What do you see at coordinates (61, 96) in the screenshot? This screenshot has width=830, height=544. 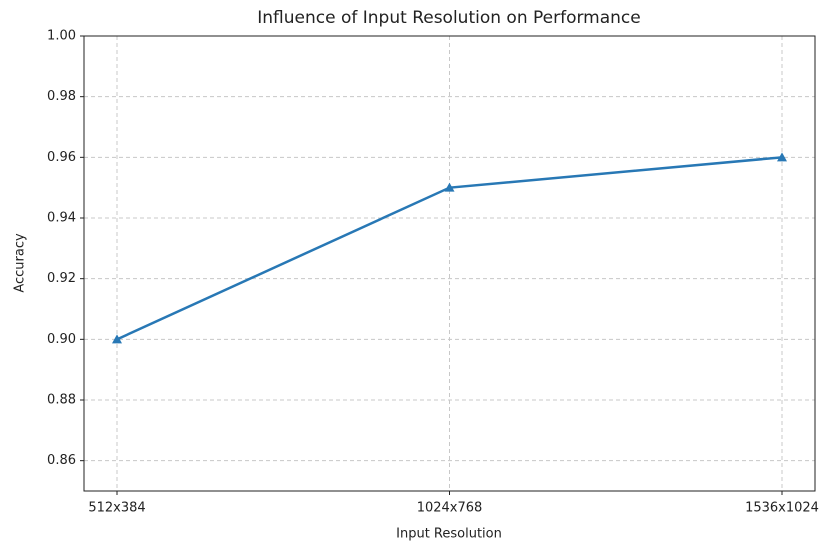 I see `y-tick-label: 0.98` at bounding box center [61, 96].